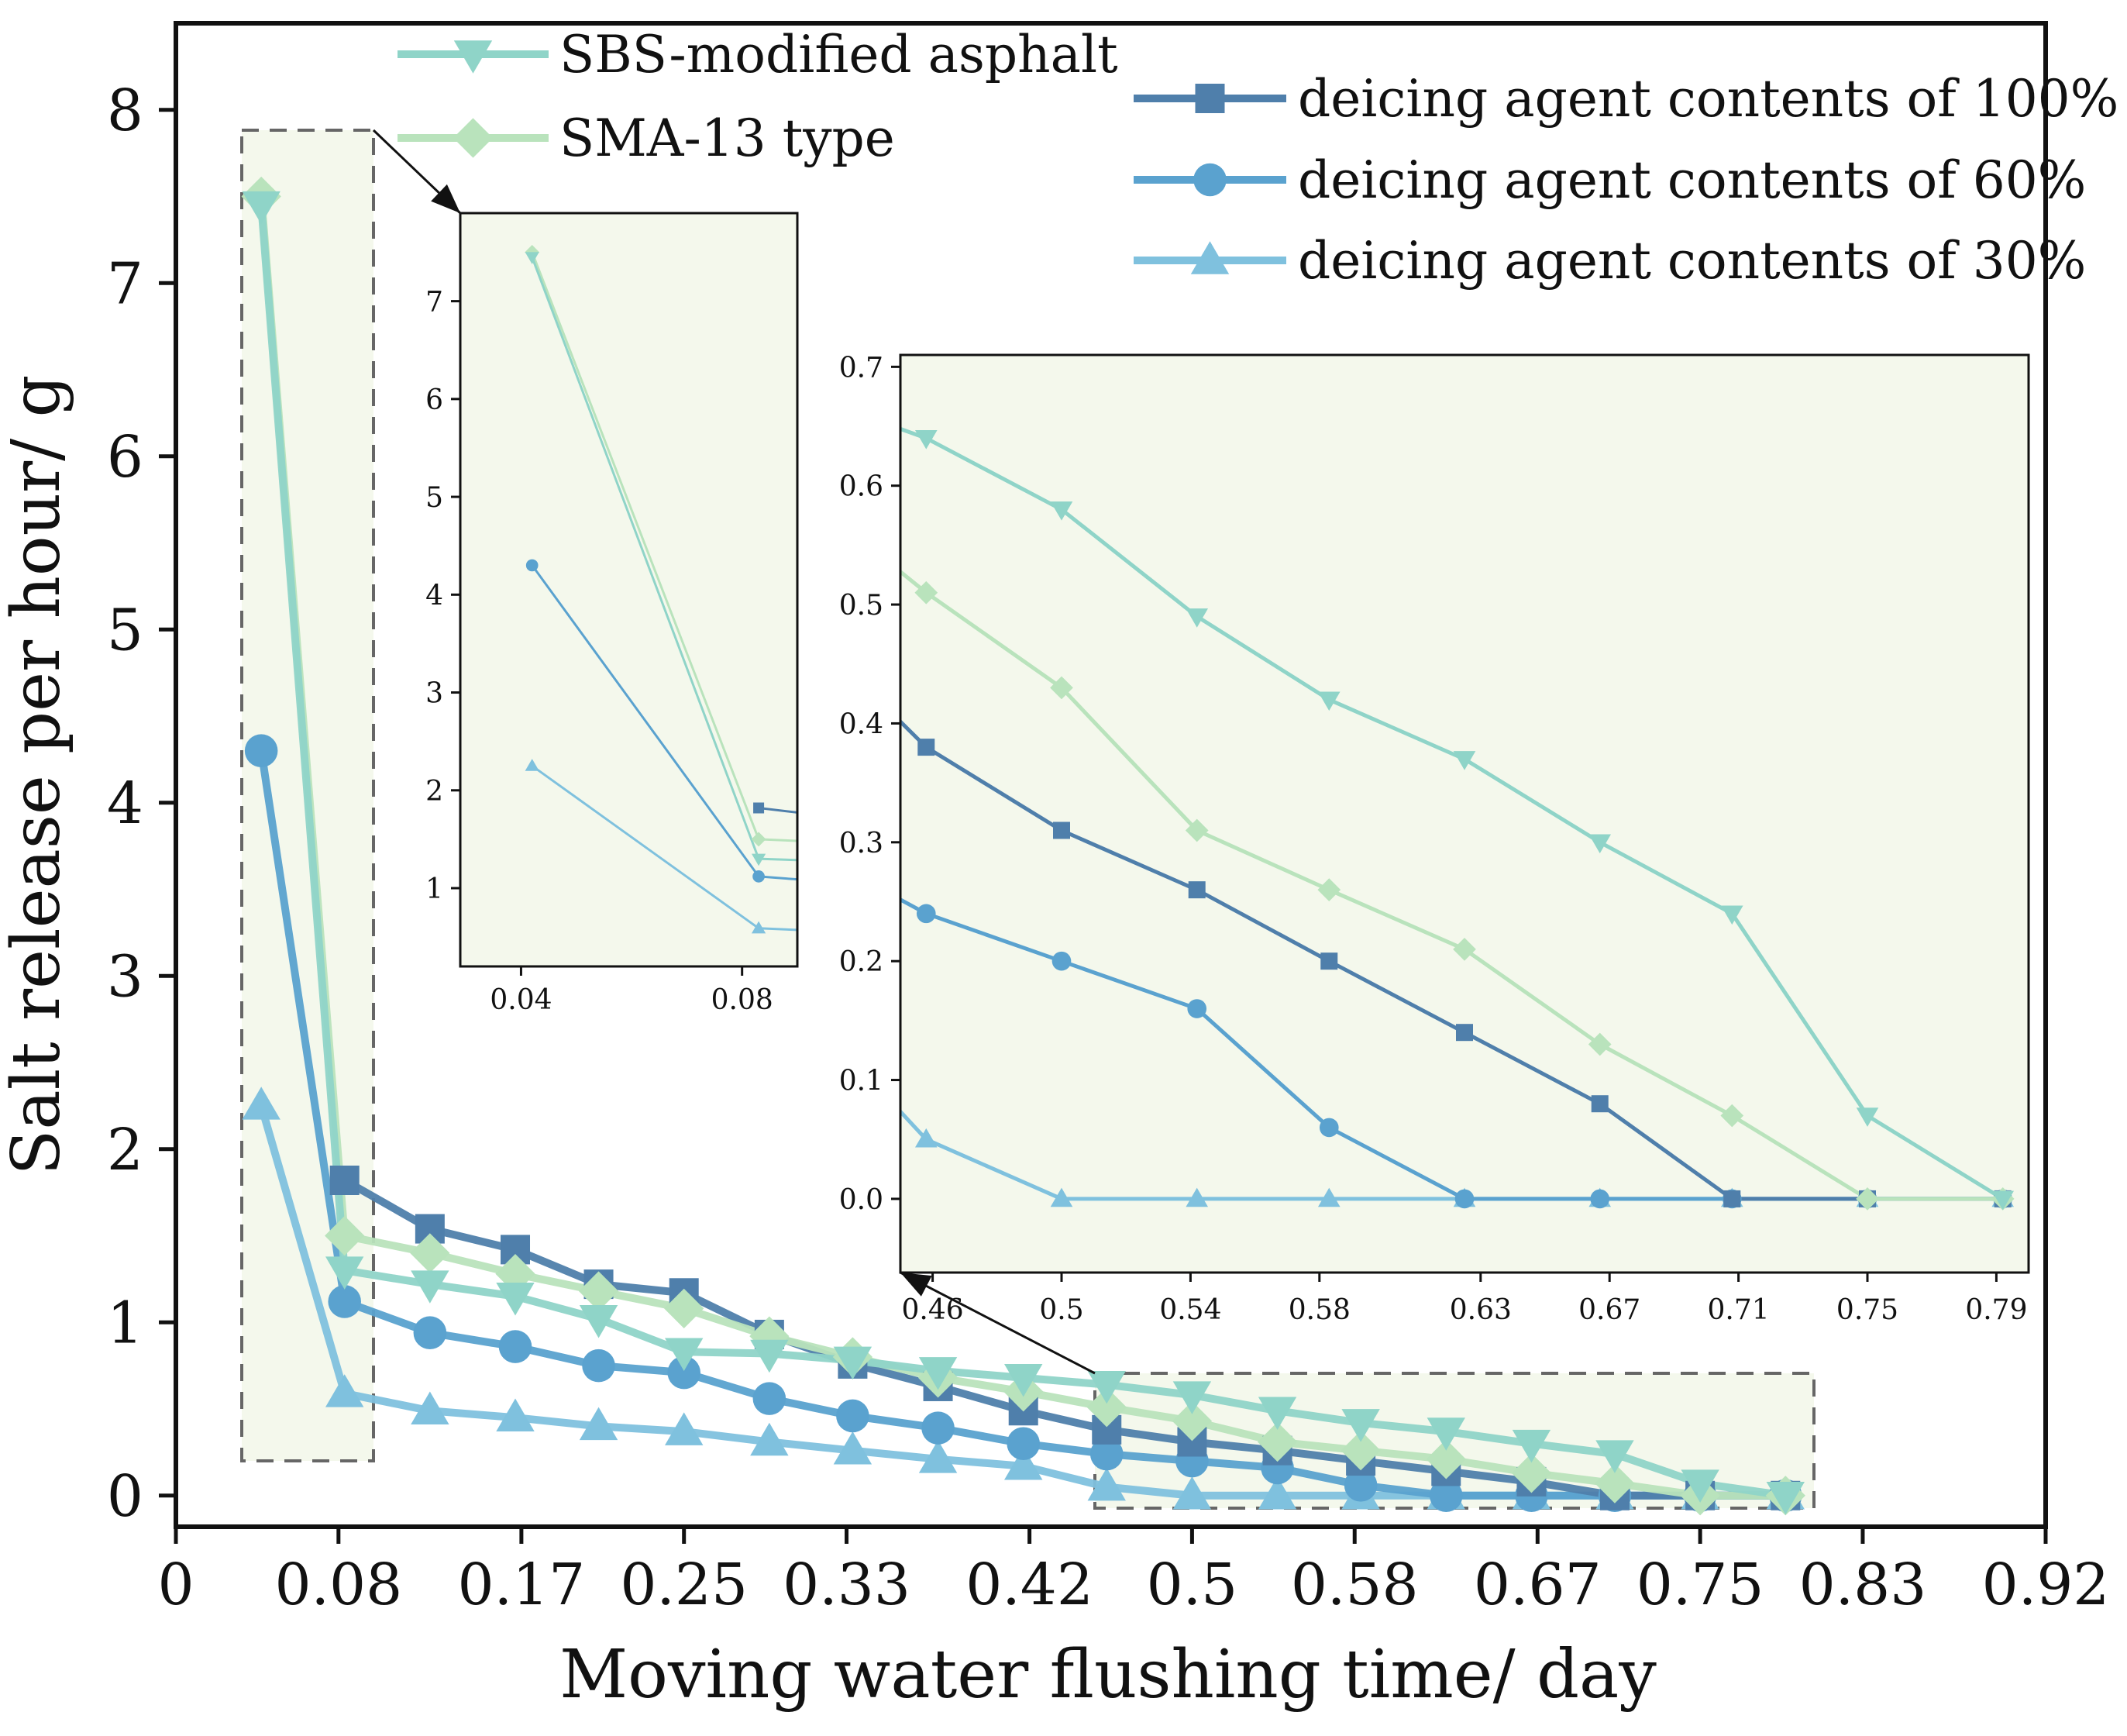 The image size is (2127, 1736). I want to click on connector-arrow-left, so click(417, 172).